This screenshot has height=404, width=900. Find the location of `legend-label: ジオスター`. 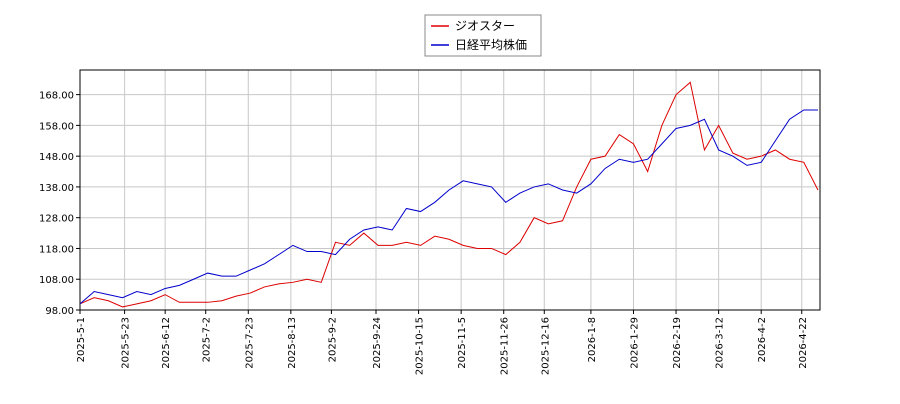

legend-label: ジオスター is located at coordinates (485, 26).